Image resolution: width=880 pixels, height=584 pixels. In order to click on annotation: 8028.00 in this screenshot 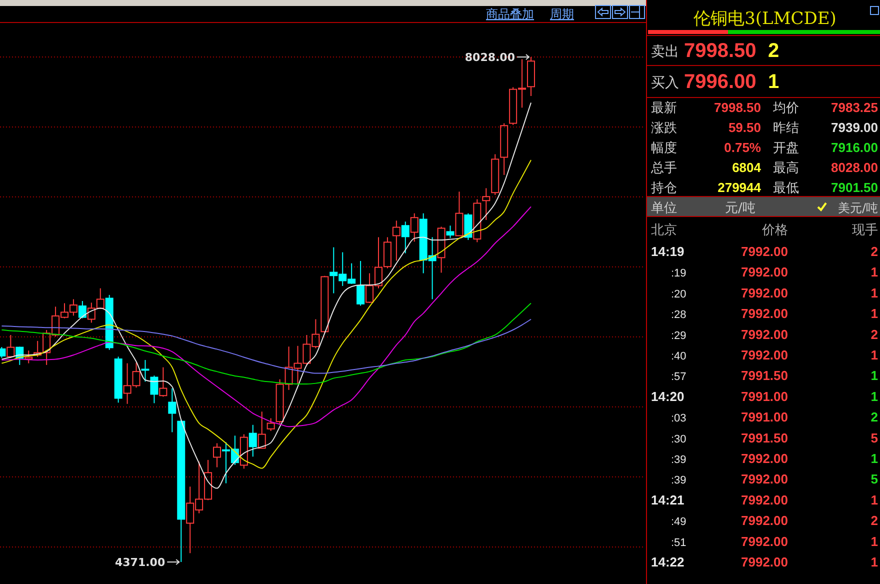, I will do `click(490, 57)`.